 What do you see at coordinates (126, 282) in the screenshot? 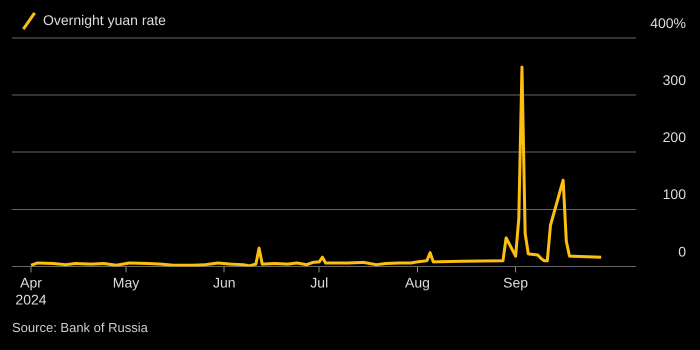
I see `x-tick-label: May` at bounding box center [126, 282].